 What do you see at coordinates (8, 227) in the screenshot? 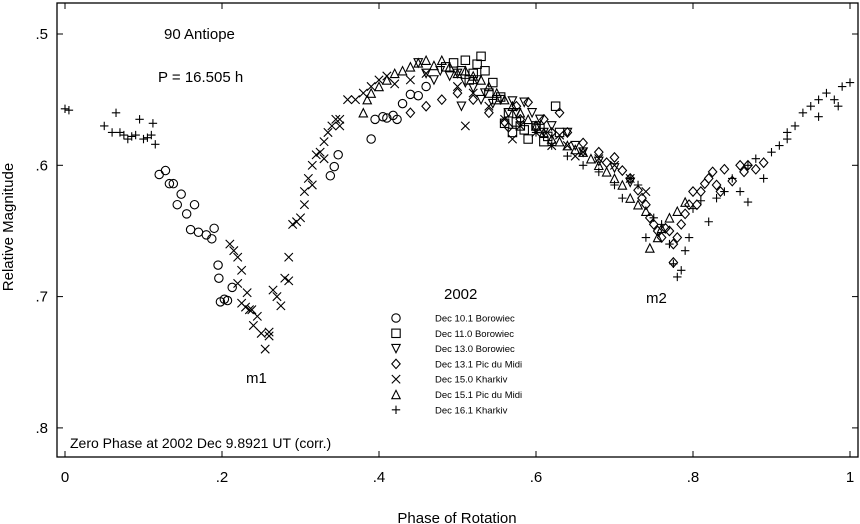
I see `y-axis-label: Relative Magnitude` at bounding box center [8, 227].